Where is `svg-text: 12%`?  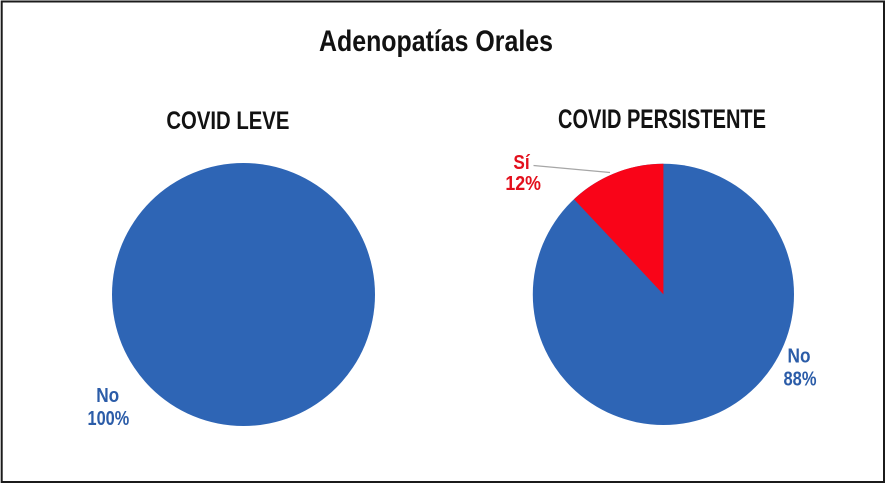
svg-text: 12% is located at coordinates (523, 184).